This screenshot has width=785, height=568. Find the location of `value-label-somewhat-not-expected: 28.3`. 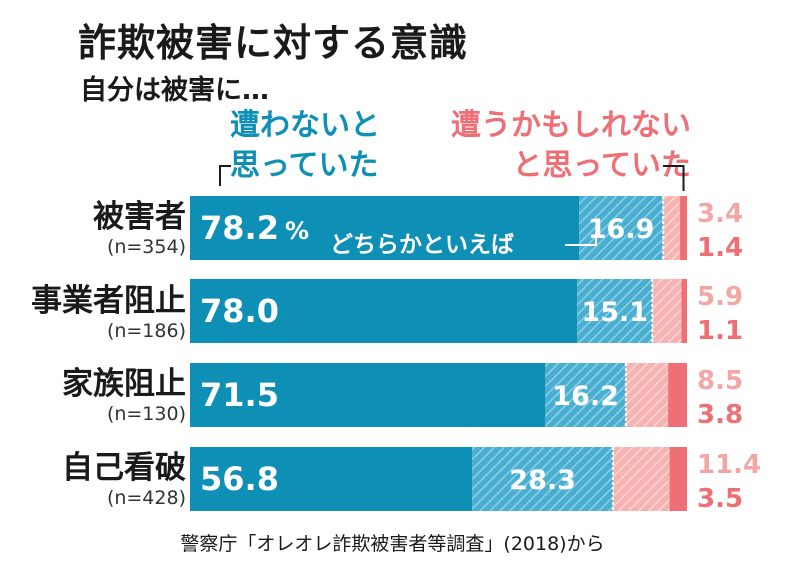

value-label-somewhat-not-expected: 28.3 is located at coordinates (542, 480).